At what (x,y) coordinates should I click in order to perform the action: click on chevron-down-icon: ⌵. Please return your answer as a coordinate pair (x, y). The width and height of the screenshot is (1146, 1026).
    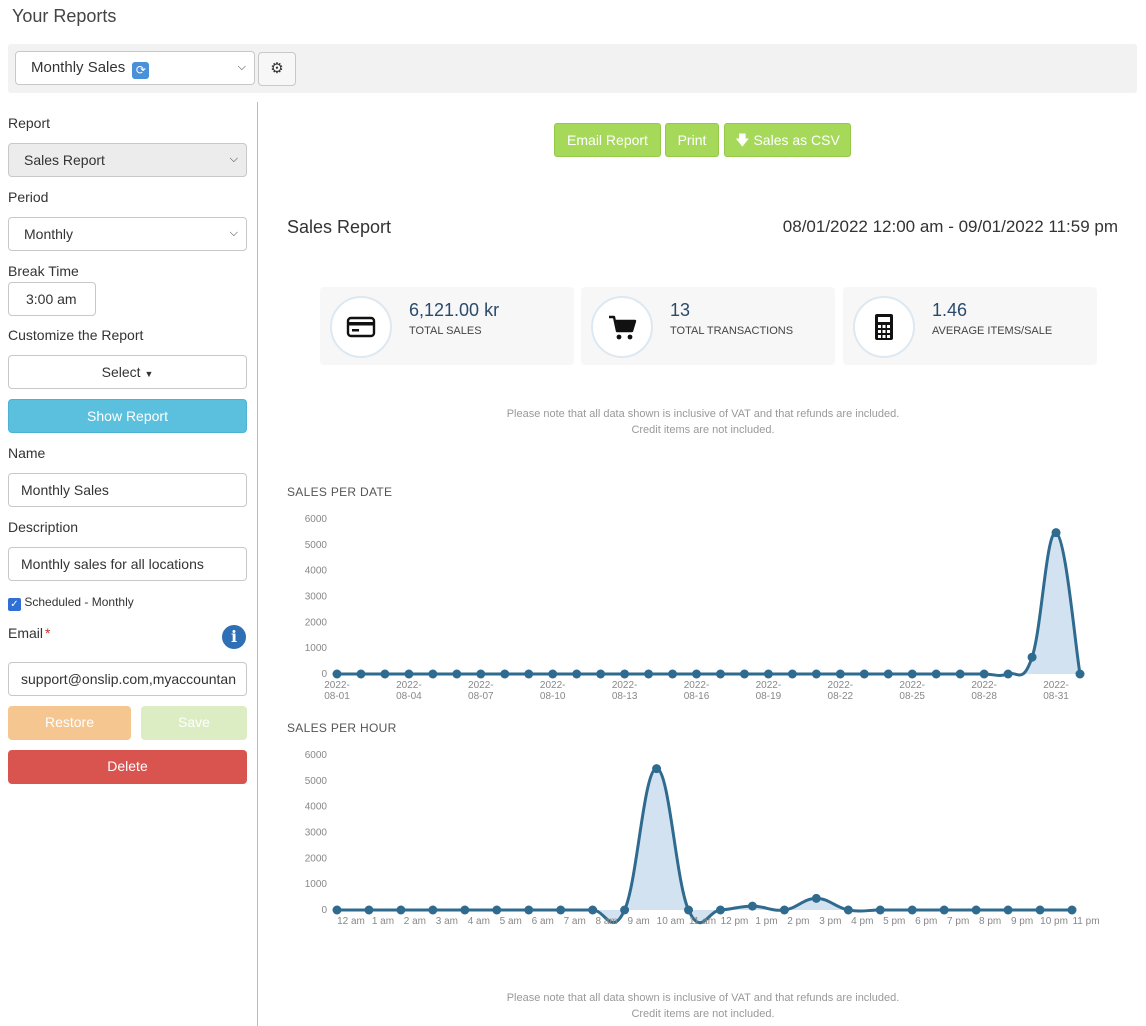
    Looking at the image, I should click on (241, 67).